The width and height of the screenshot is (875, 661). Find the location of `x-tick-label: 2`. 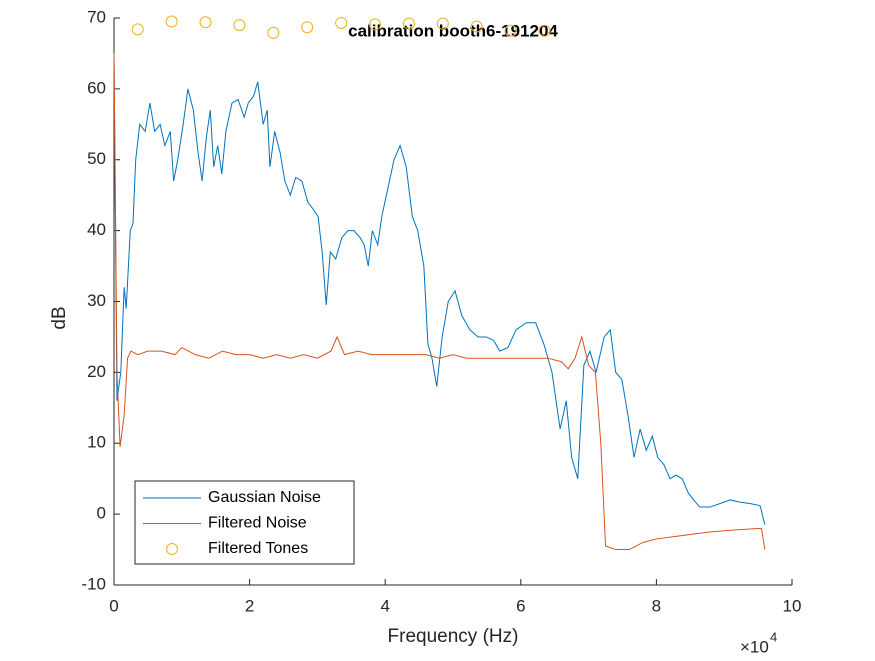

x-tick-label: 2 is located at coordinates (249, 605).